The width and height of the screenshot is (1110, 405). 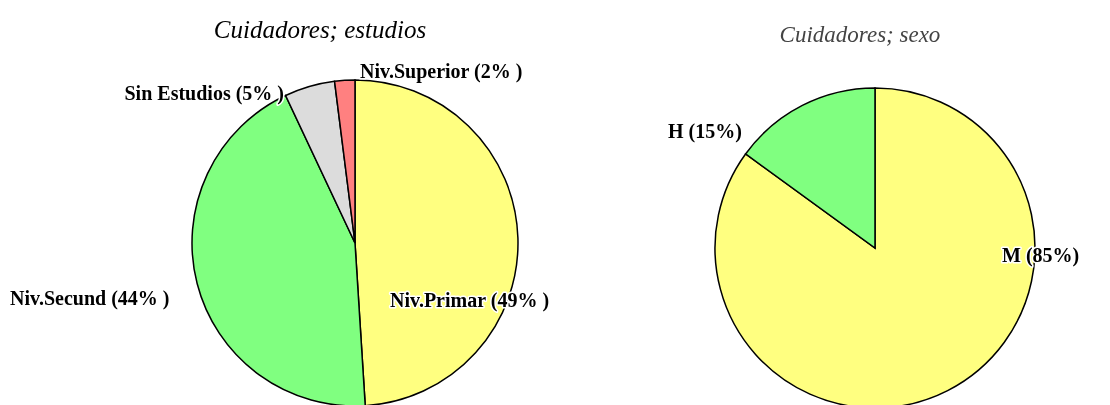 I want to click on chart-title: Cuidadores; sexo, so click(x=860, y=34).